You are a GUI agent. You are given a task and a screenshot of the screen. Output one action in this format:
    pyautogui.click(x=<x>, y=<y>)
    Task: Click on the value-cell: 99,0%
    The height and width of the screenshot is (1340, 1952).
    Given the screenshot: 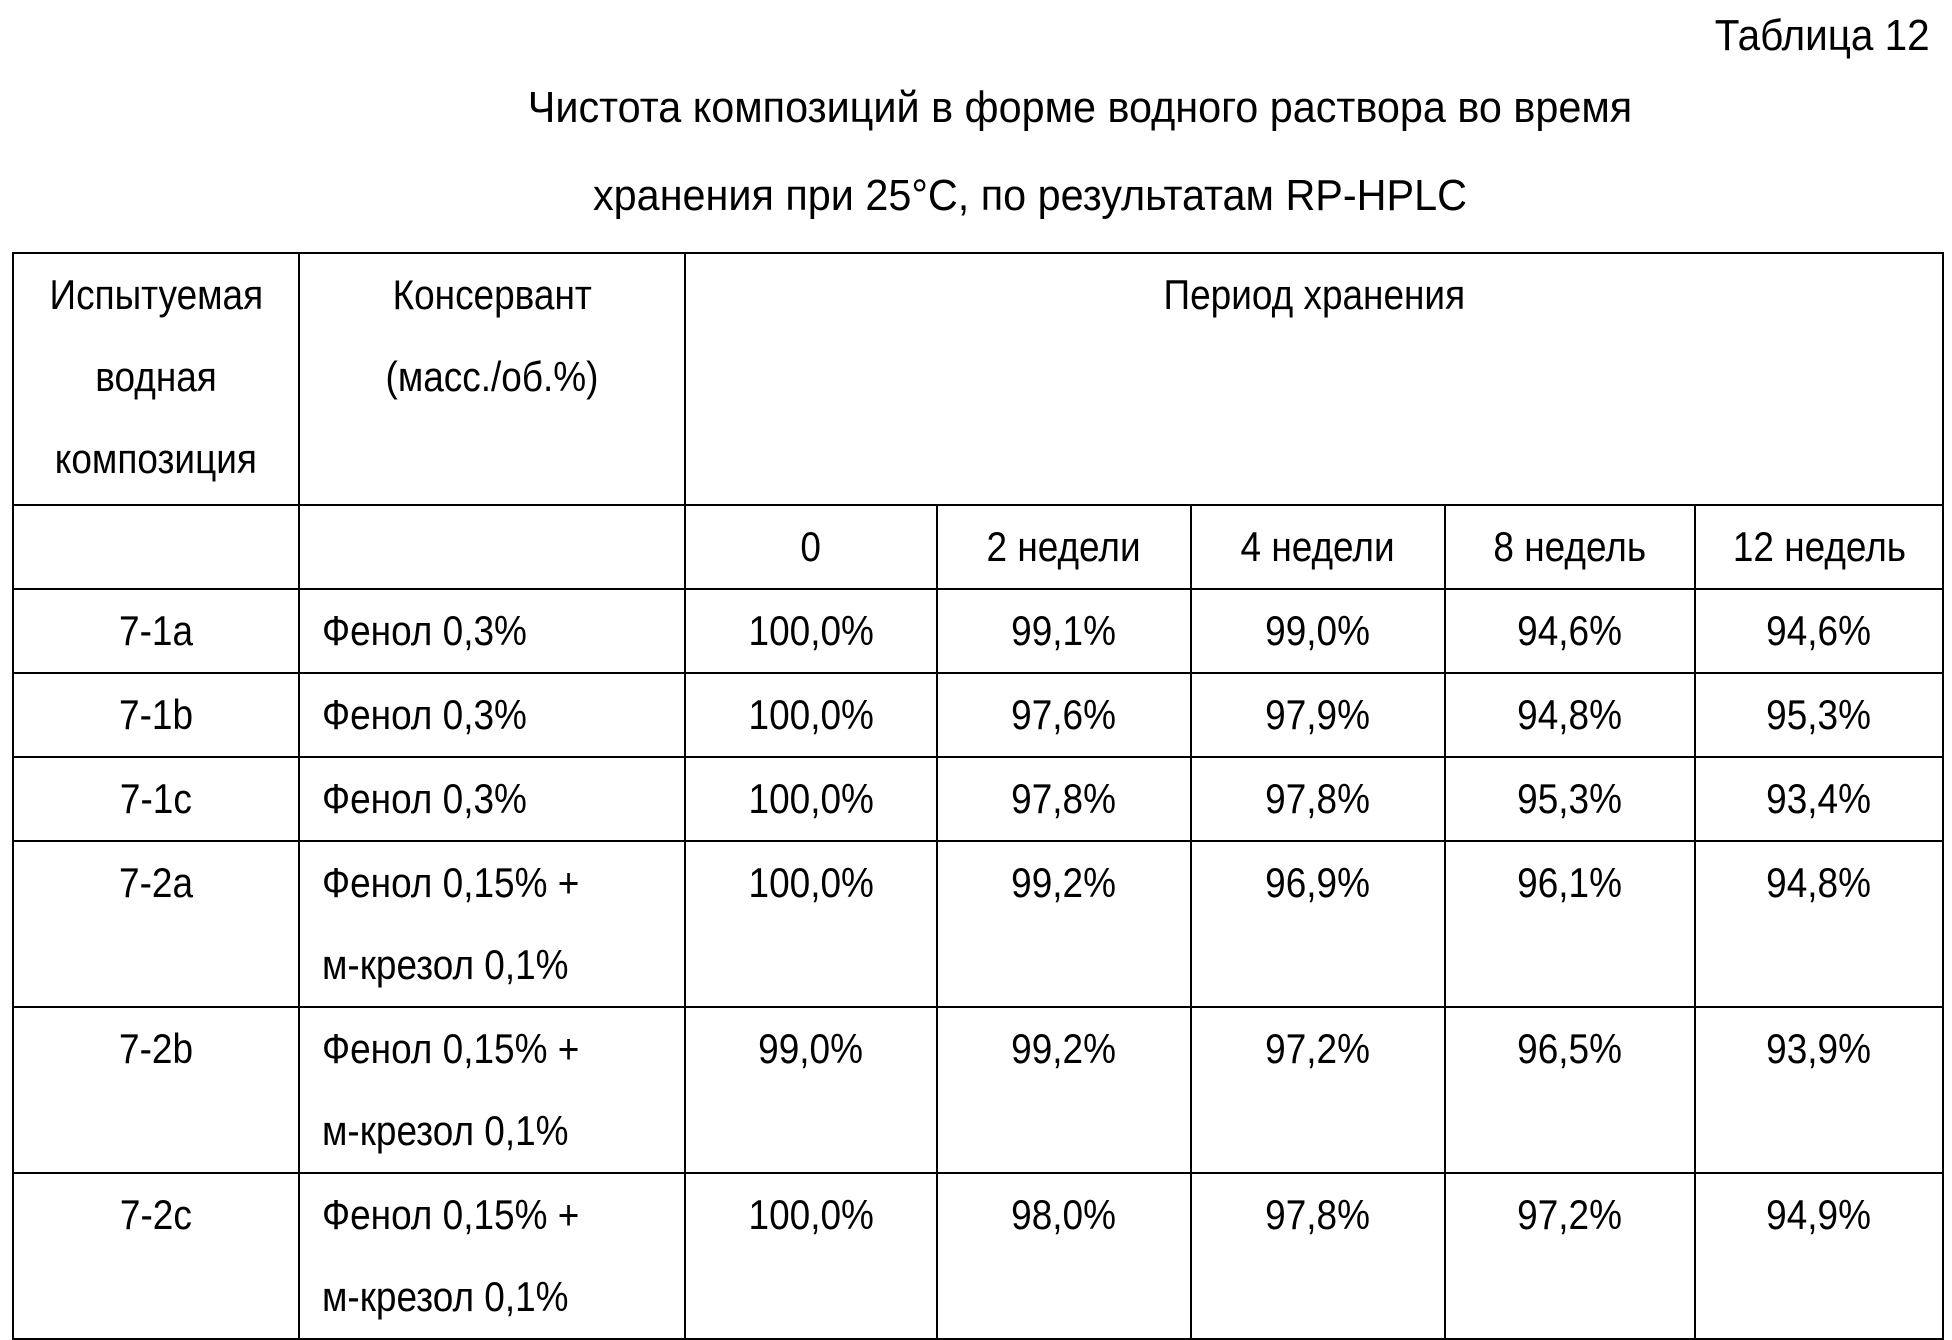 What is the action you would take?
    pyautogui.click(x=1318, y=631)
    